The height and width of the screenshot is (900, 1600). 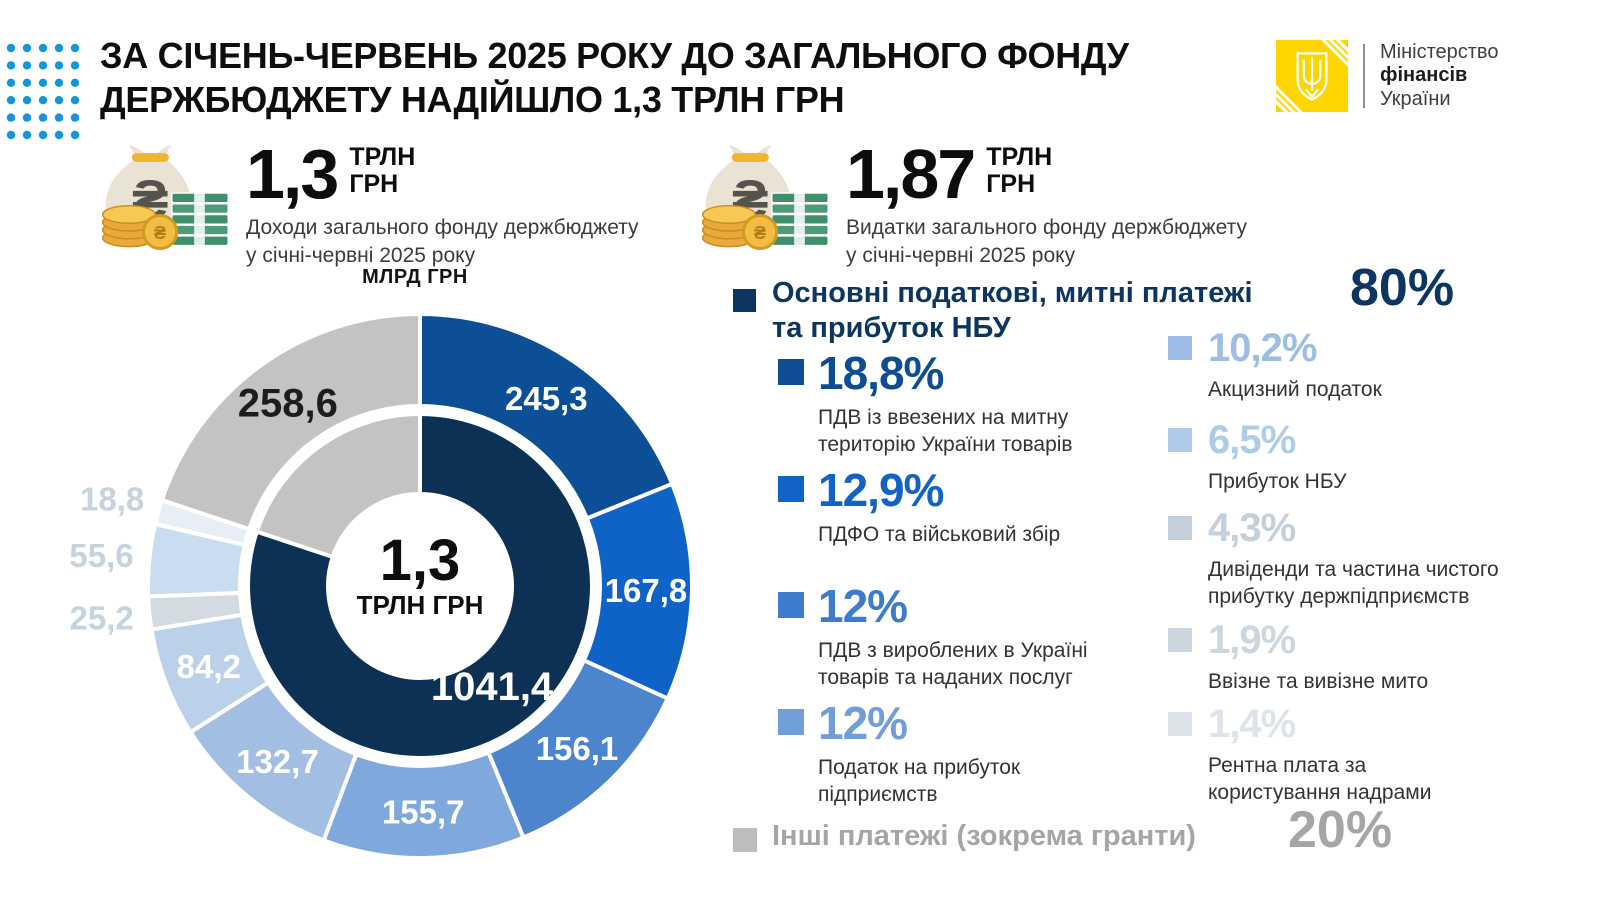 What do you see at coordinates (472, 100) in the screenshot?
I see `title-line-2: ДЕРЖБЮДЖЕТУ НАДІЙШЛО 1,3 ТРЛН ГРН` at bounding box center [472, 100].